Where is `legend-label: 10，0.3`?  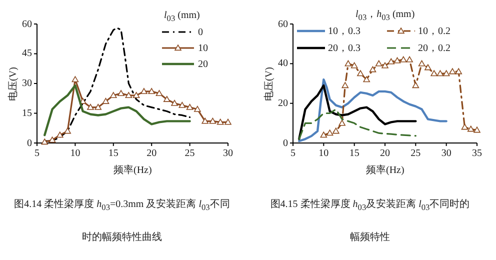 legend-label: 10，0.3 is located at coordinates (344, 31).